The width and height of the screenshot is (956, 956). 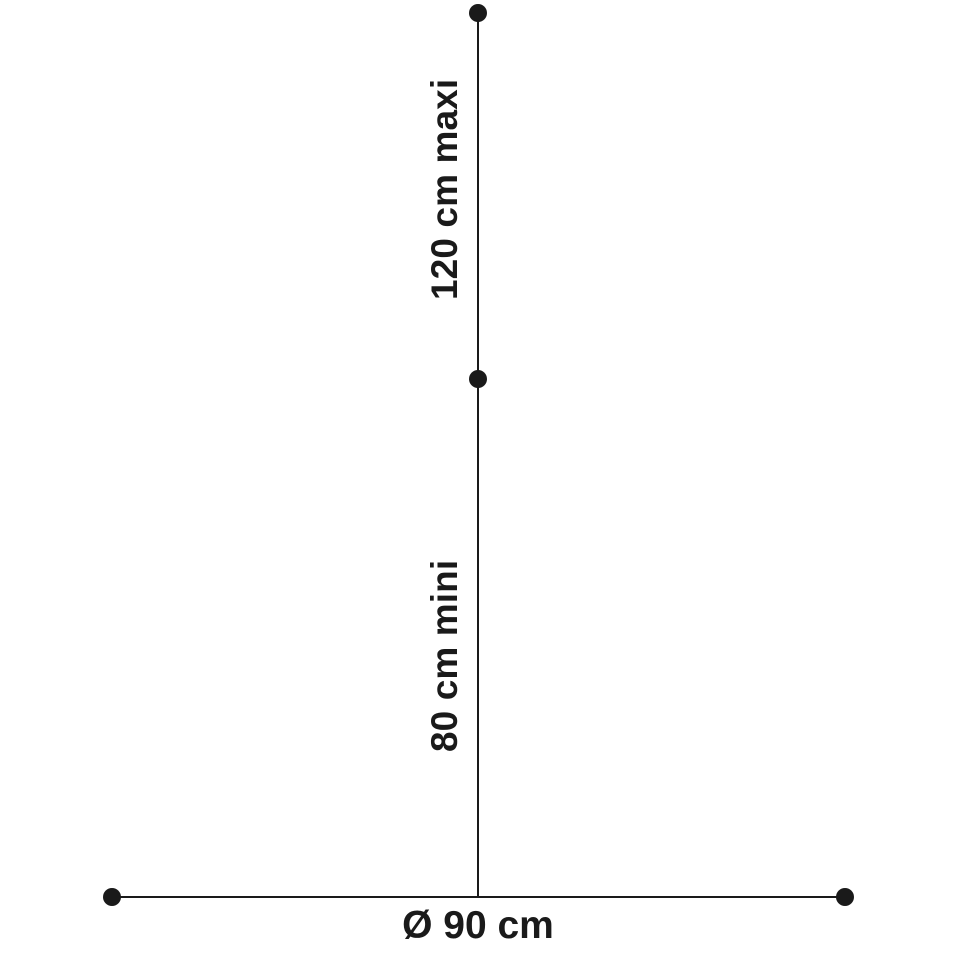 I want to click on upper-segment-label: 120 cm maxi, so click(x=444, y=189).